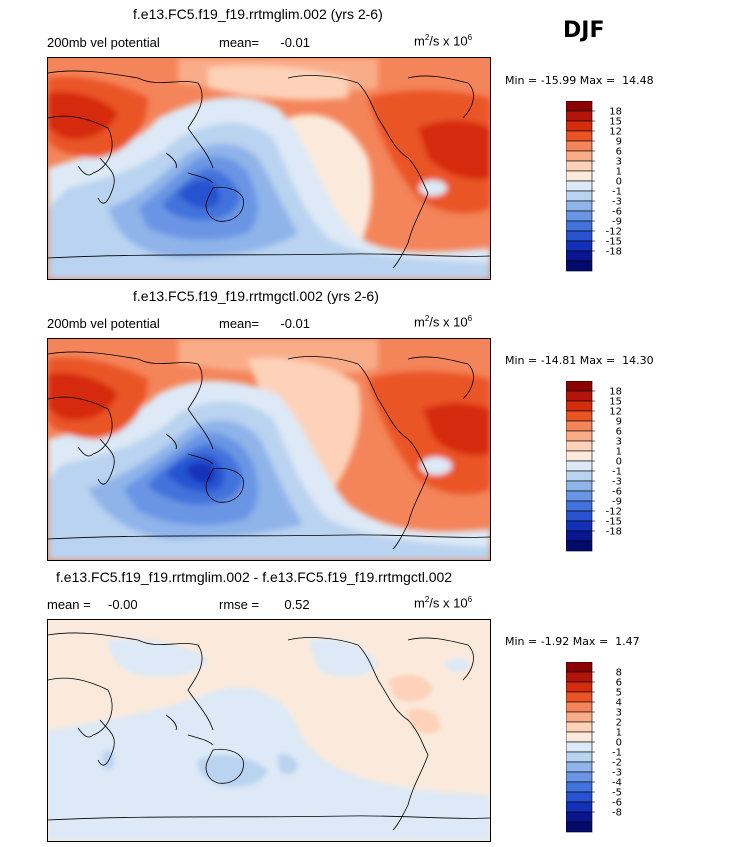 The width and height of the screenshot is (733, 847). I want to click on panel-2-minmax: Min = -14.81 Max = 14.30, so click(579, 360).